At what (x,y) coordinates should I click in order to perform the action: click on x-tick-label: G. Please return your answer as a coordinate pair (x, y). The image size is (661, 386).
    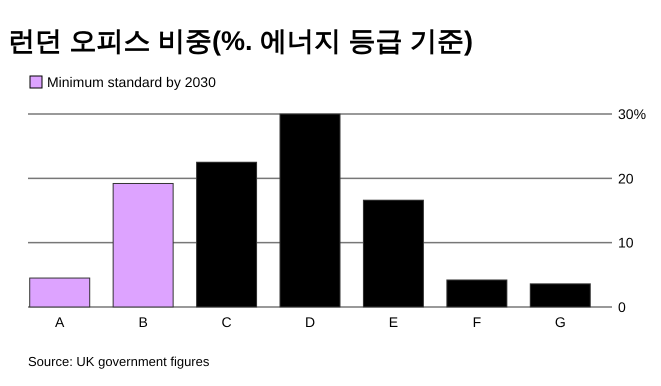
    Looking at the image, I should click on (560, 322).